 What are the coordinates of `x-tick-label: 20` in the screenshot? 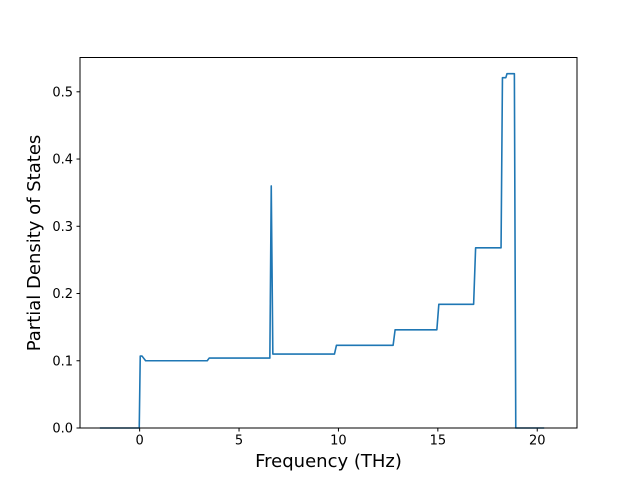 It's located at (537, 441).